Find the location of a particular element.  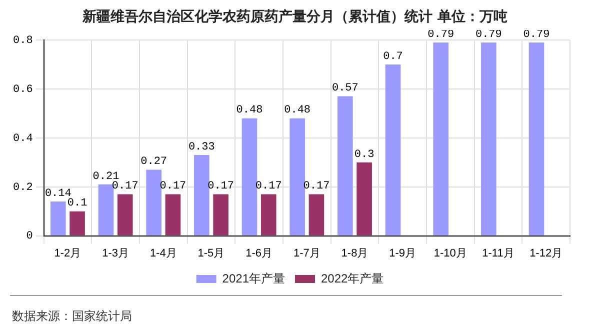

x-tick-label: 1-6月 is located at coordinates (259, 253).